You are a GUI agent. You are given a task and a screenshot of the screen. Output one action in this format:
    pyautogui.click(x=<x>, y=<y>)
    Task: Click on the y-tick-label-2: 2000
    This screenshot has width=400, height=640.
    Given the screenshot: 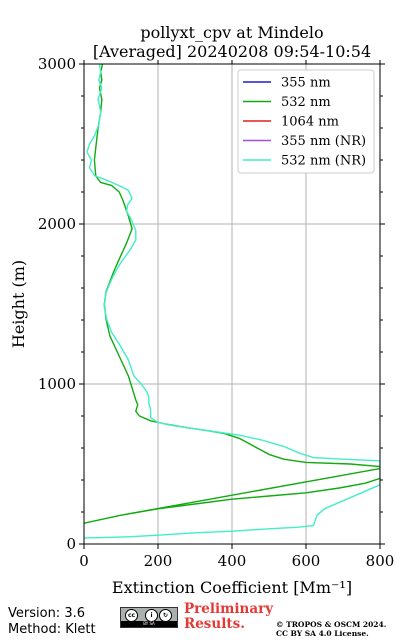 What is the action you would take?
    pyautogui.click(x=57, y=224)
    